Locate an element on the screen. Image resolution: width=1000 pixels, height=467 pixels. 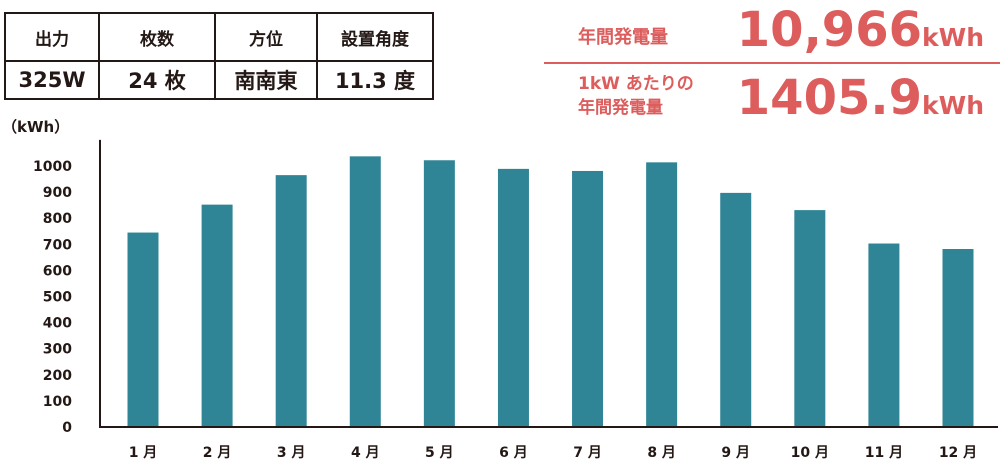
spec-value-count: 24 枚 is located at coordinates (157, 80).